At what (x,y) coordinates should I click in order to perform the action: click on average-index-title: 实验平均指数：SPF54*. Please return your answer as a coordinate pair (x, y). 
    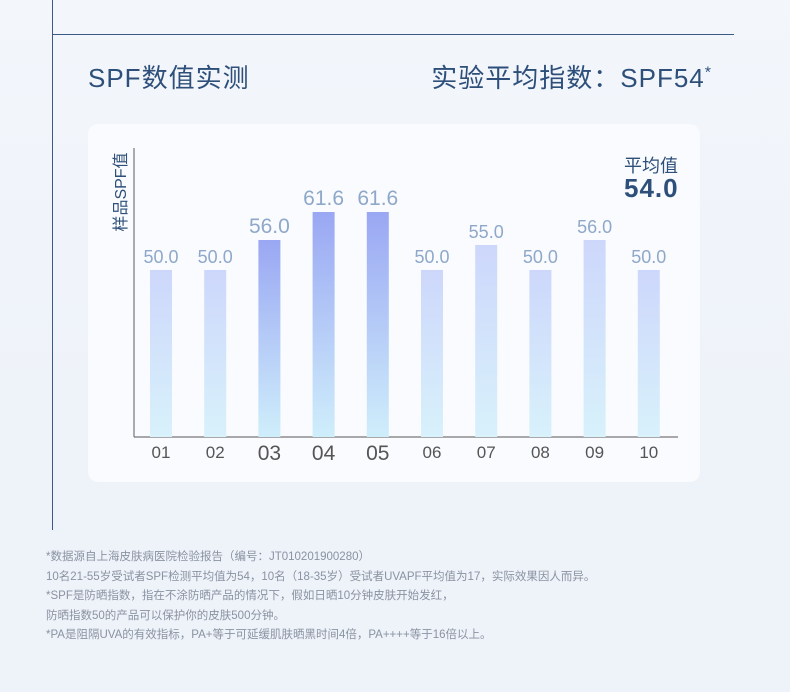
    Looking at the image, I should click on (571, 76).